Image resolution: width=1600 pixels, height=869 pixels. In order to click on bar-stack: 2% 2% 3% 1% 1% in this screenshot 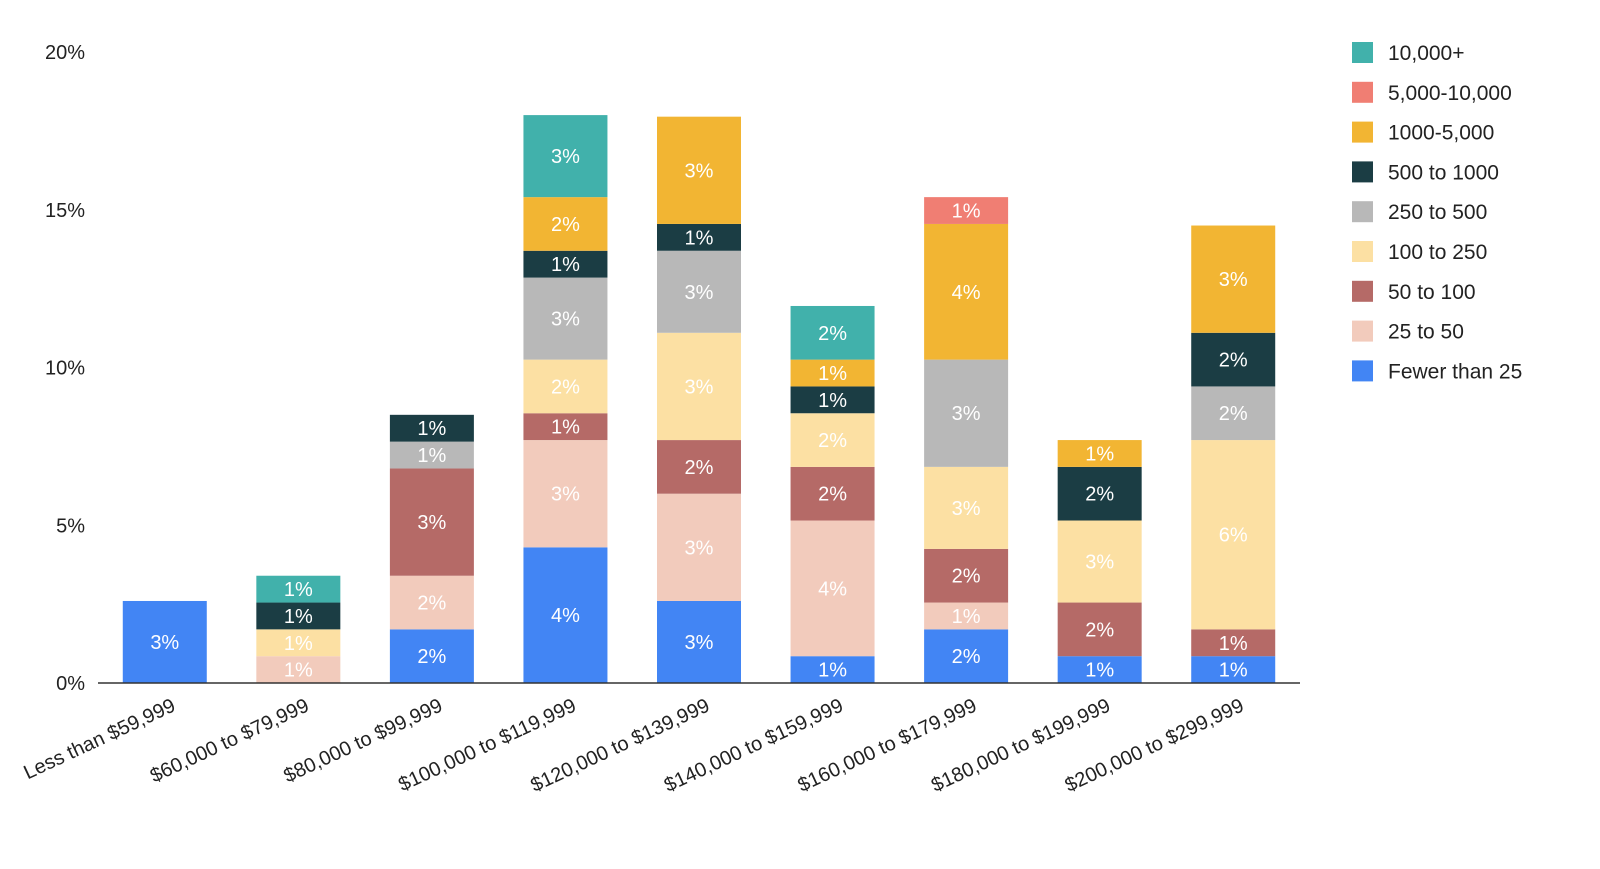, I will do `click(431, 548)`.